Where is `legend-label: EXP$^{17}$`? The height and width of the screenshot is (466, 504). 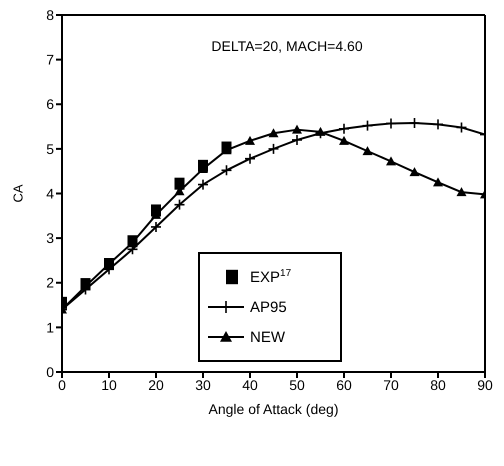 legend-label: EXP$^{17}$ is located at coordinates (271, 277).